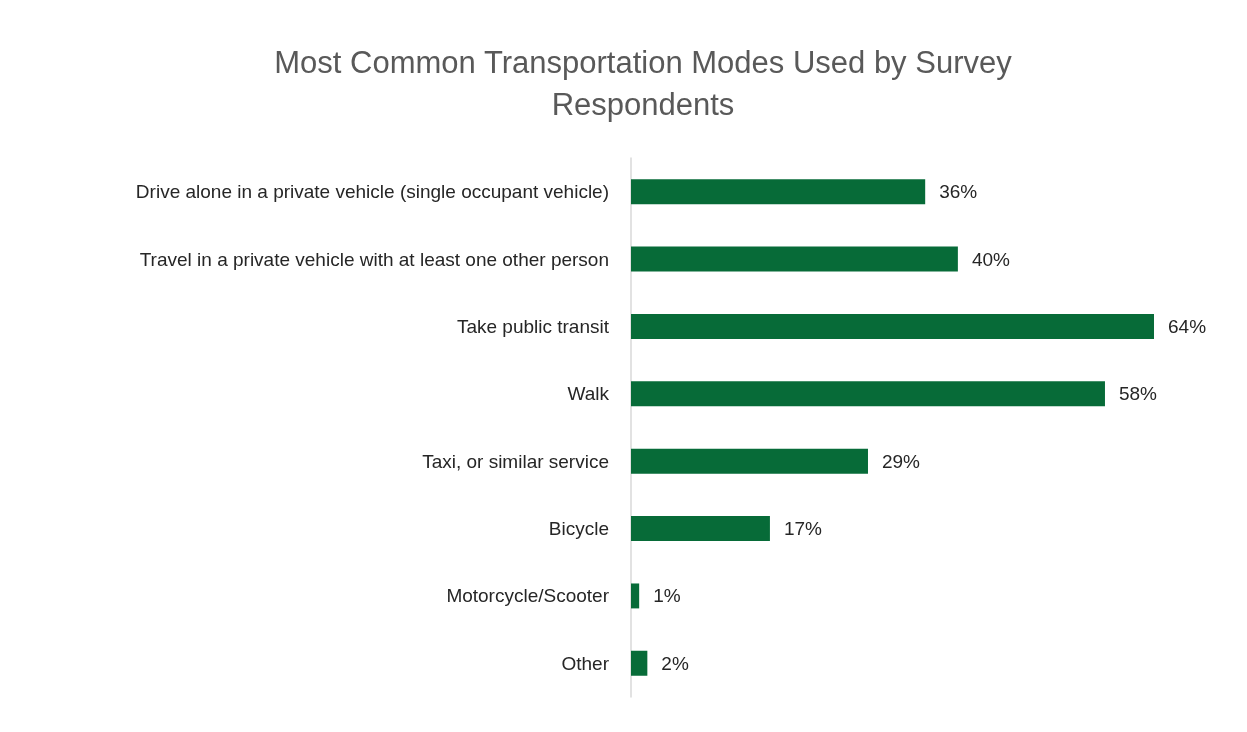 The width and height of the screenshot is (1247, 732). What do you see at coordinates (528, 596) in the screenshot?
I see `y-tick-label: Motorcycle/Scooter` at bounding box center [528, 596].